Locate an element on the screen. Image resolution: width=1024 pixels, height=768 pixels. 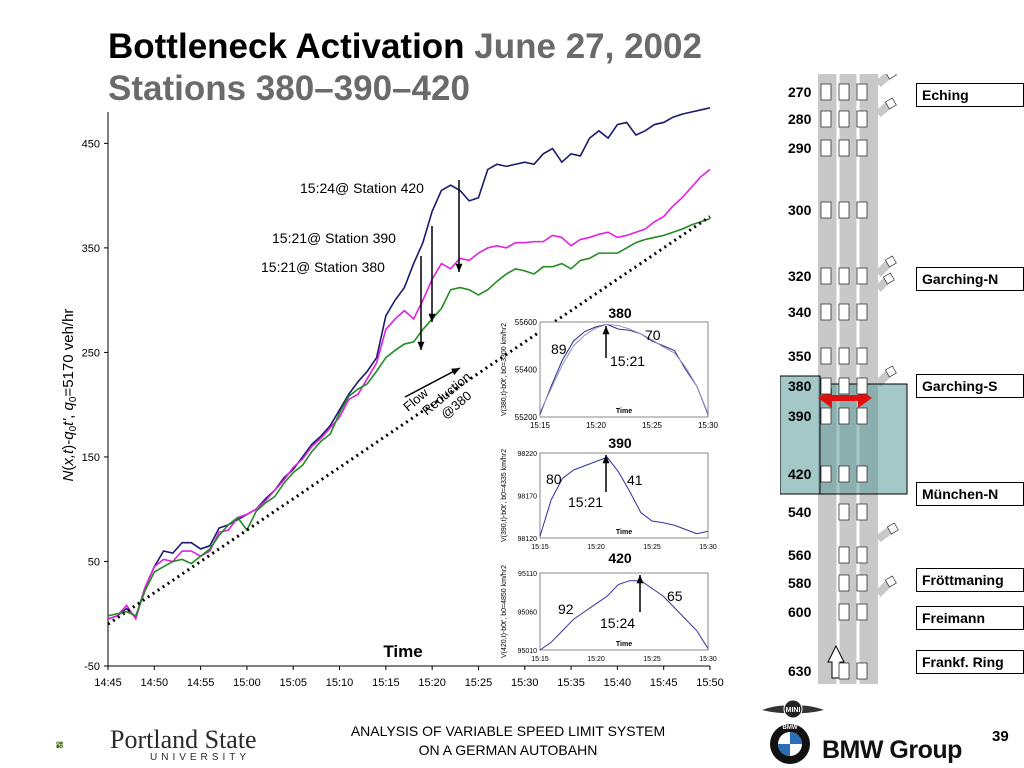
annotation-station-390: 15:21@ Station 390 is located at coordinates (334, 238).